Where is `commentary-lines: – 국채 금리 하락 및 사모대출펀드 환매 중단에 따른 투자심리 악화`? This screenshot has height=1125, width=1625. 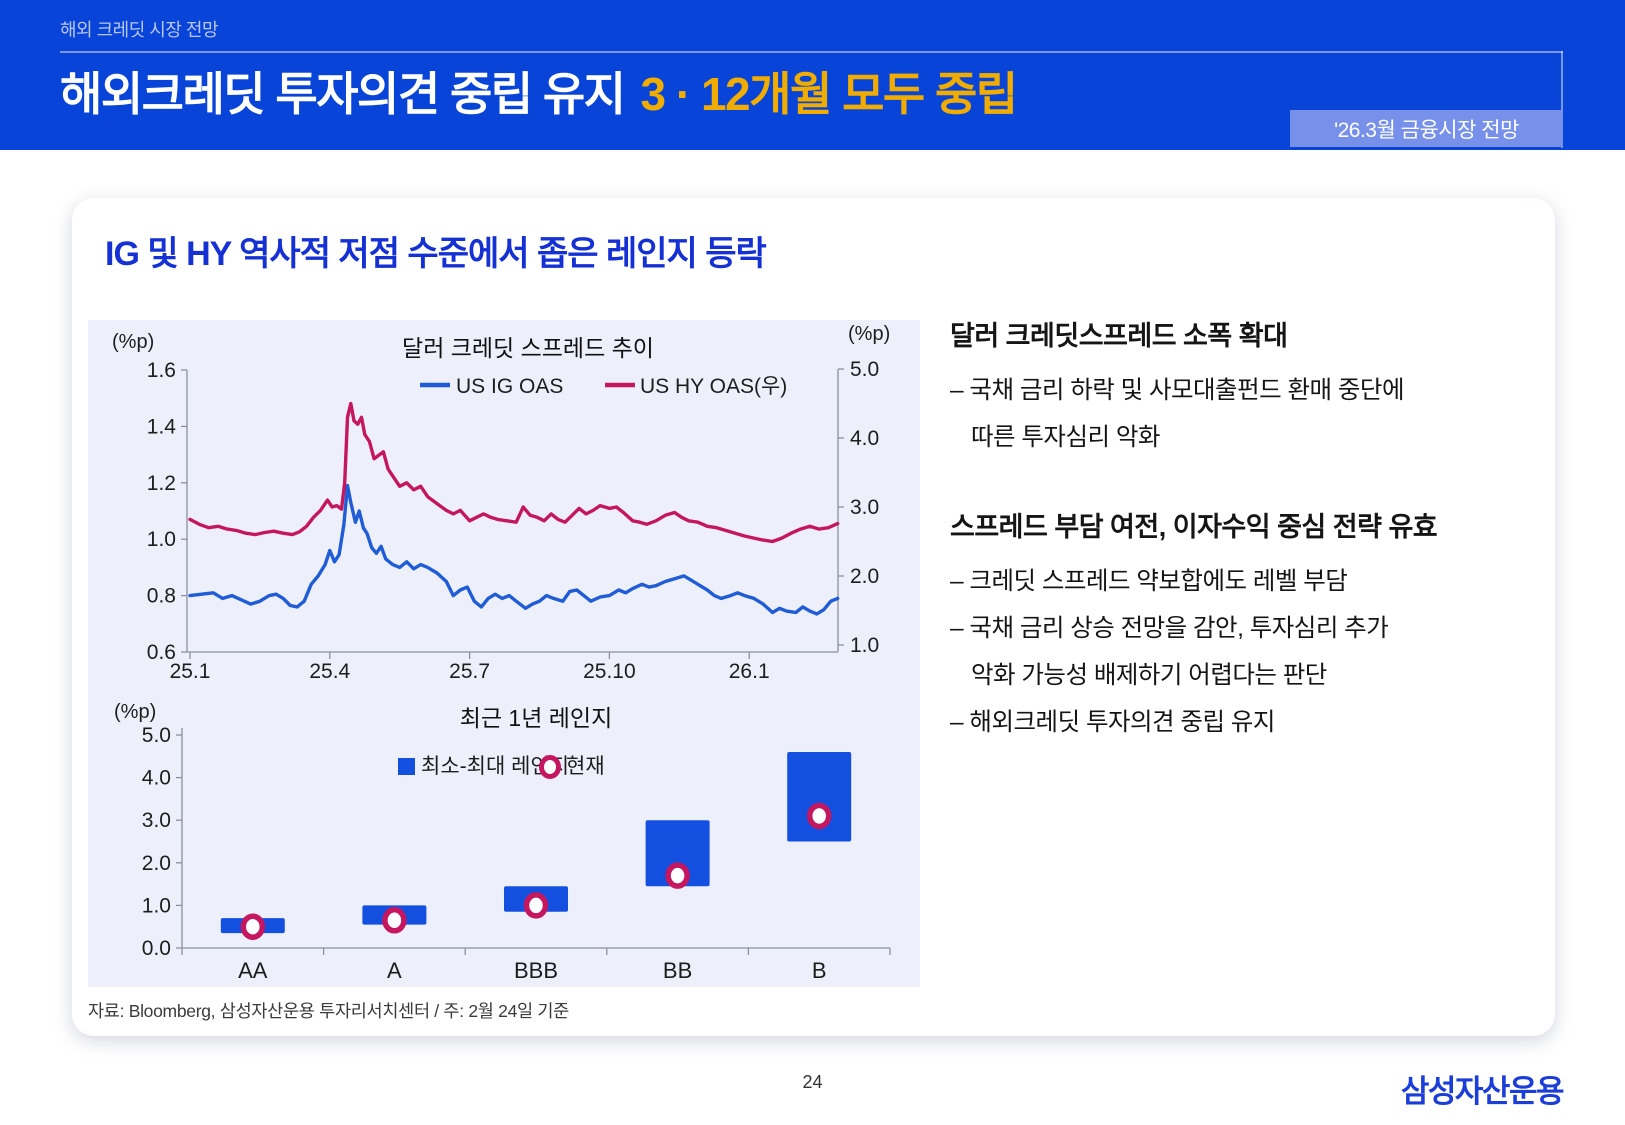
commentary-lines: – 국채 금리 하락 및 사모대출펀드 환매 중단에 따른 투자심리 악화 is located at coordinates (1260, 414).